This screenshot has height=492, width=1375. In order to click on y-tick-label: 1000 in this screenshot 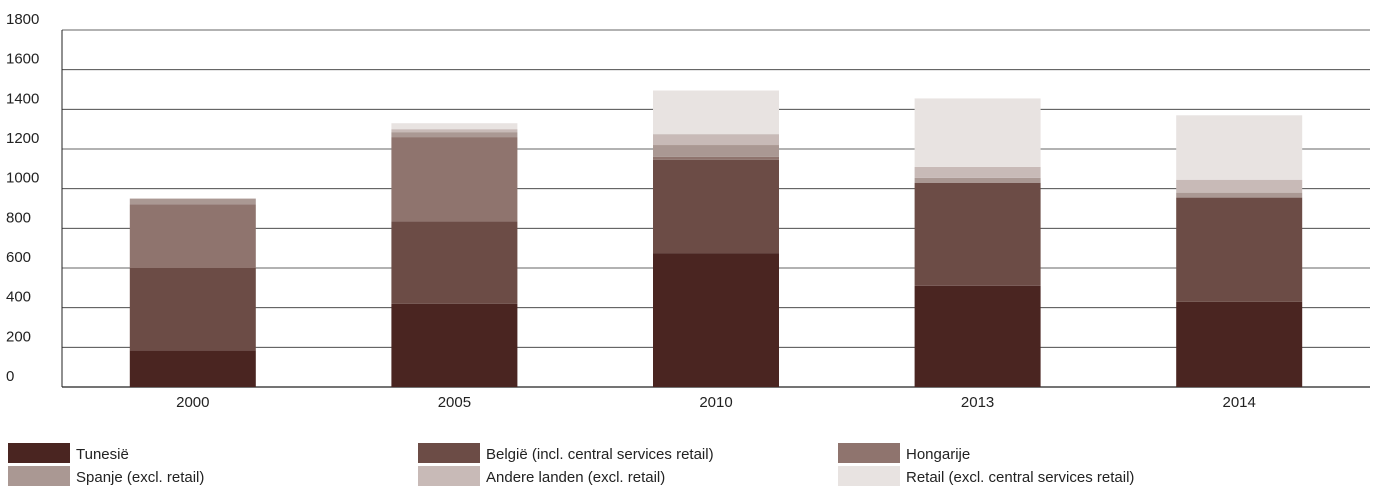, I will do `click(22, 178)`.